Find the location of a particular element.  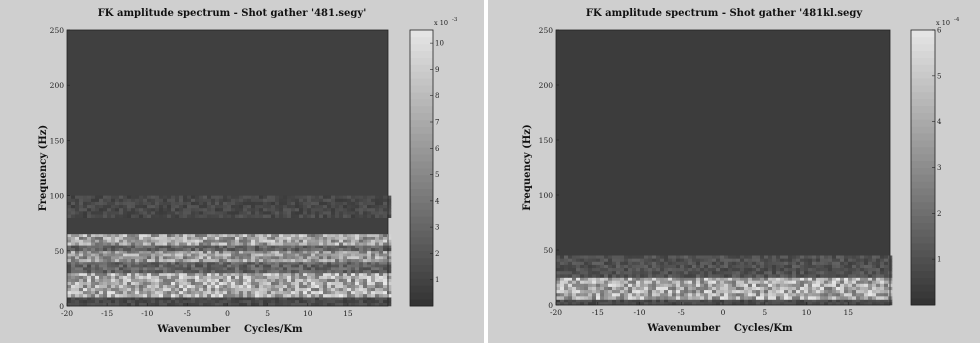

x-tick-label: 5 is located at coordinates (267, 313).